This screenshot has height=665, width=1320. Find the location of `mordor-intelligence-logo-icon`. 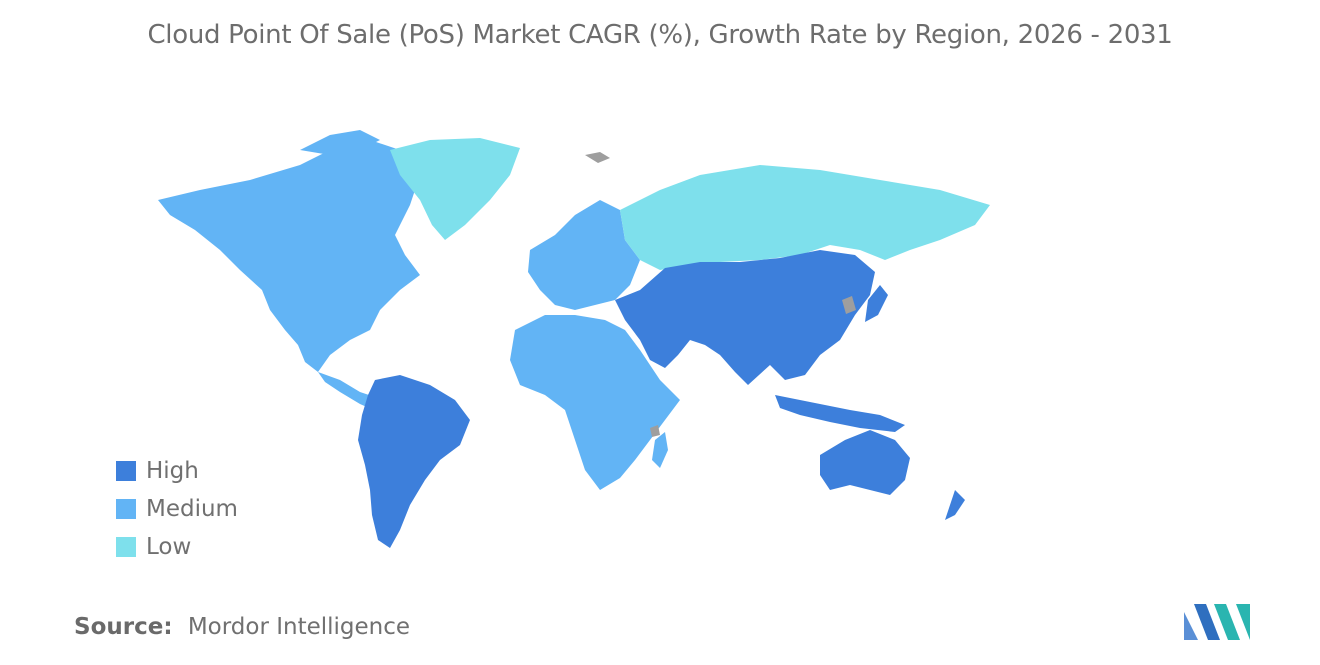

mordor-intelligence-logo-icon is located at coordinates (1217, 622).